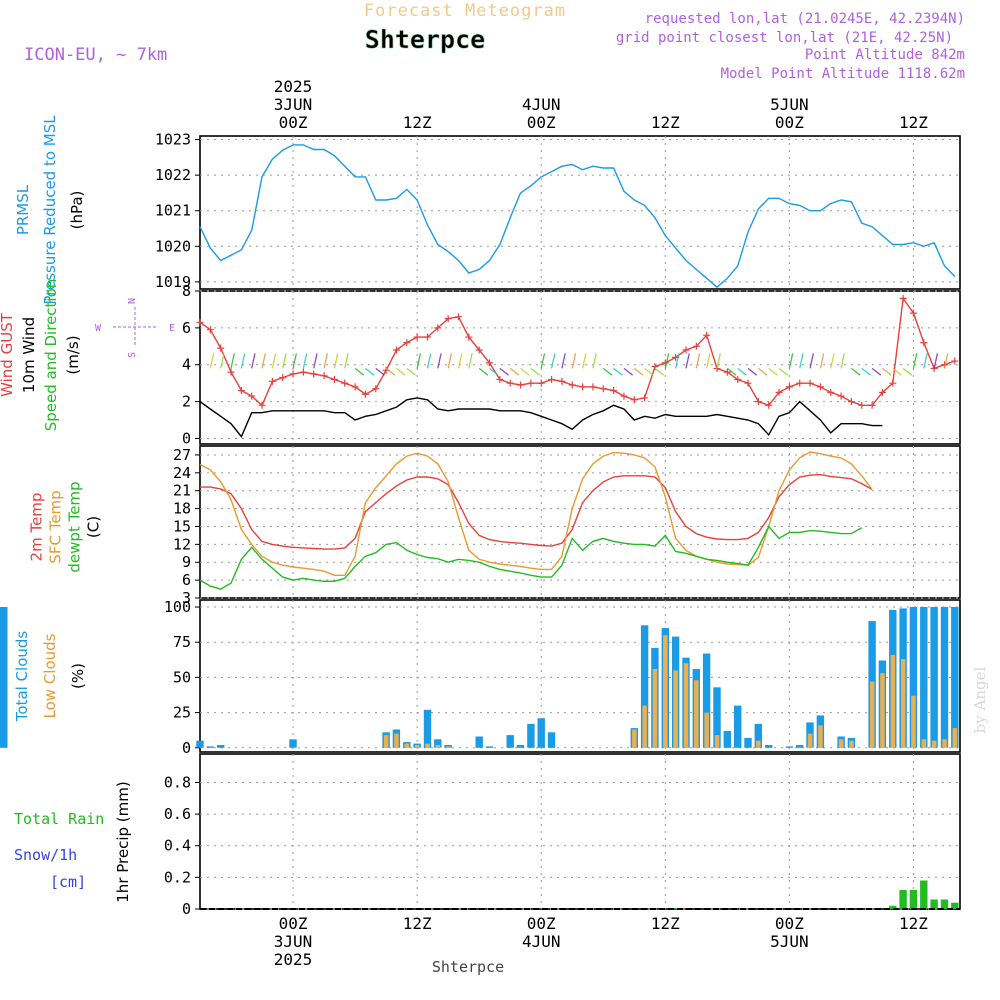 The image size is (1000, 1000). What do you see at coordinates (182, 642) in the screenshot?
I see `y-tick-label: 75` at bounding box center [182, 642].